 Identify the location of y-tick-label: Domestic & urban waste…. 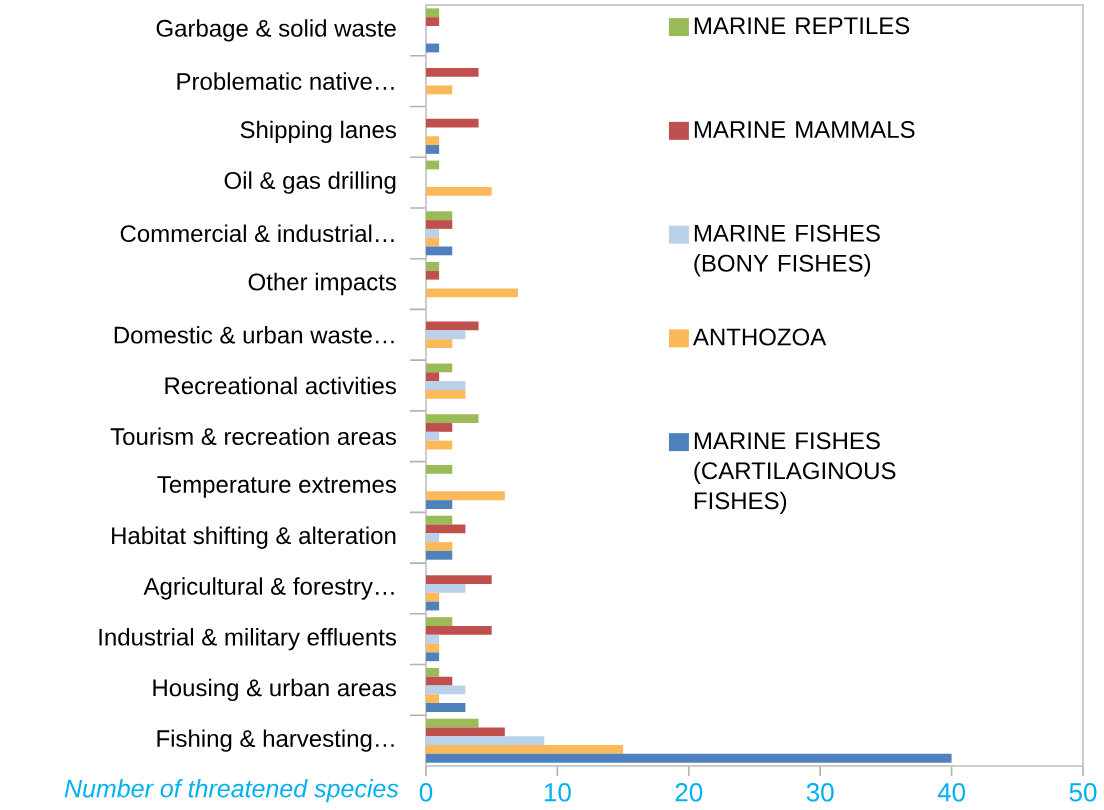
(254, 334).